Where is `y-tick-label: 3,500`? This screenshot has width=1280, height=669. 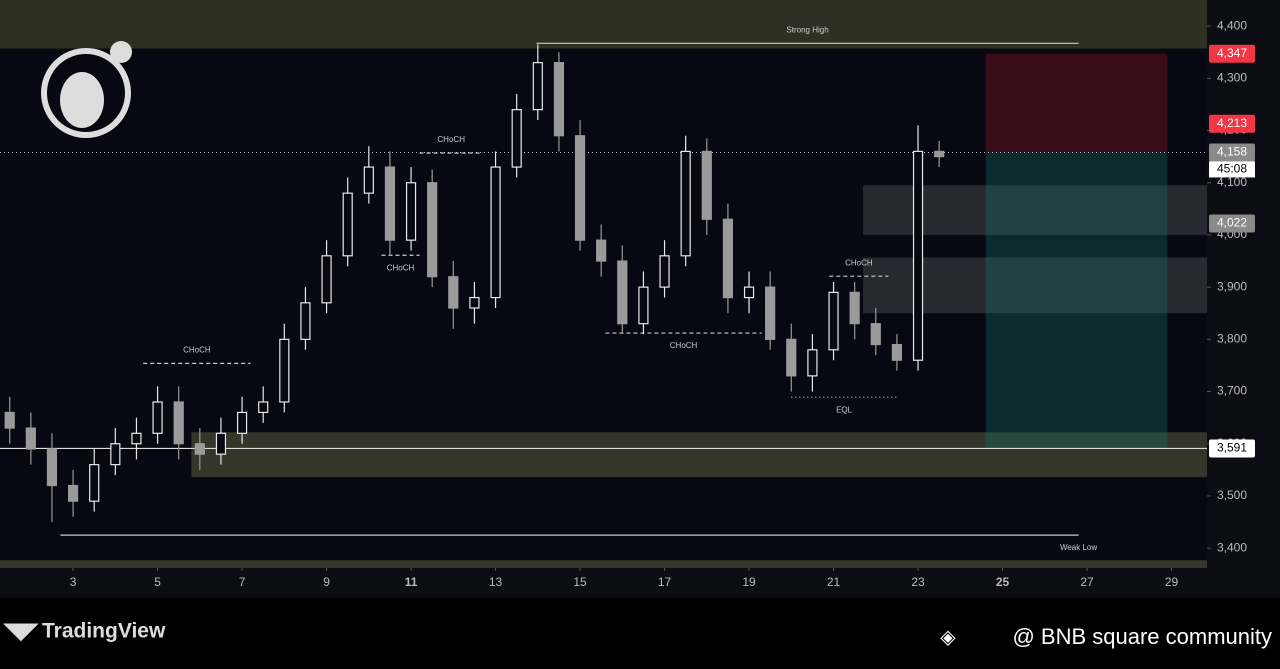
y-tick-label: 3,500 is located at coordinates (1232, 495).